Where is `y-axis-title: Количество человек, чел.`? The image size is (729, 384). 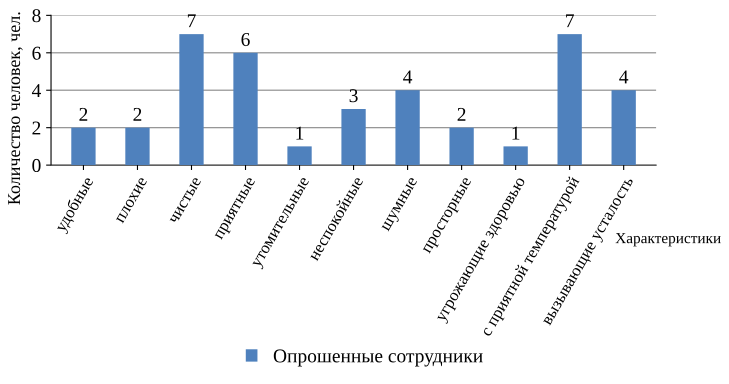 y-axis-title: Количество человек, чел. is located at coordinates (15, 108).